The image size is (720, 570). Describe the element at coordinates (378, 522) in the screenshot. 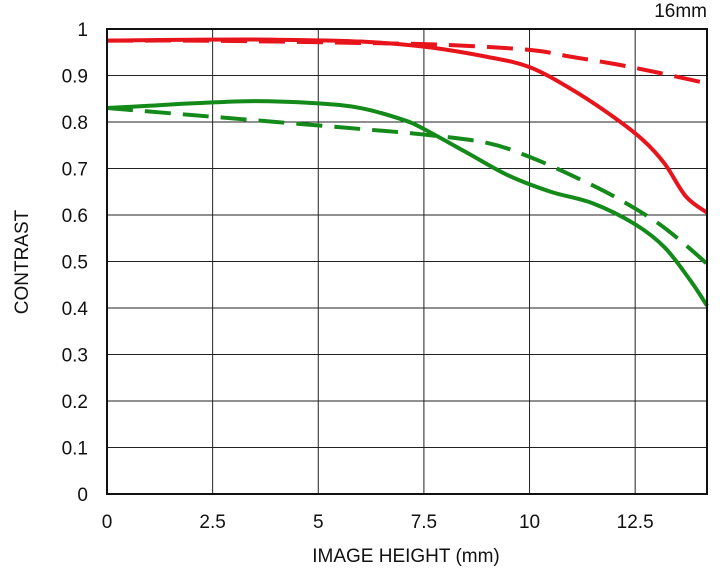

I see `x-tick-labels: 0 2.5 5 7.5 10 12.5` at that location.